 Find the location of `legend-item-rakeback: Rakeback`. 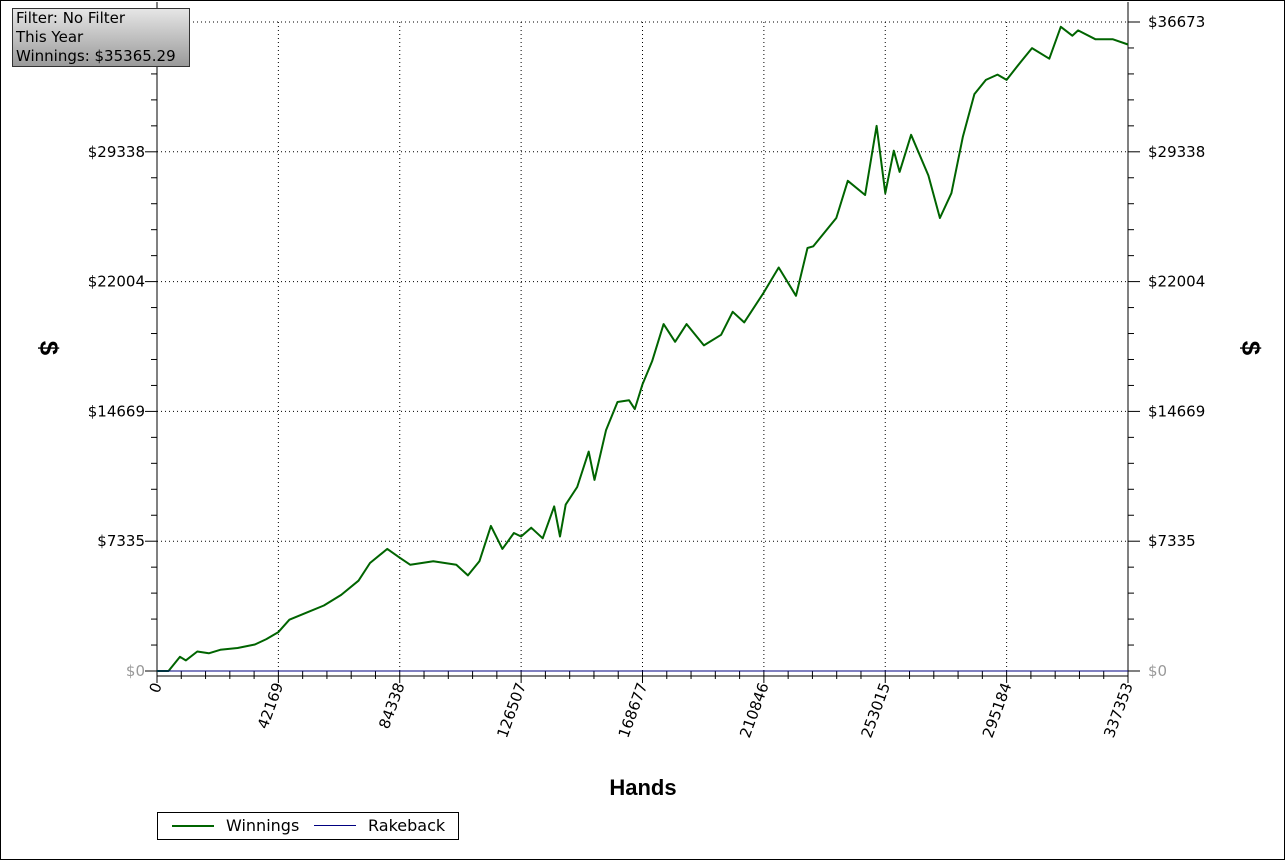

legend-item-rakeback: Rakeback is located at coordinates (379, 825).